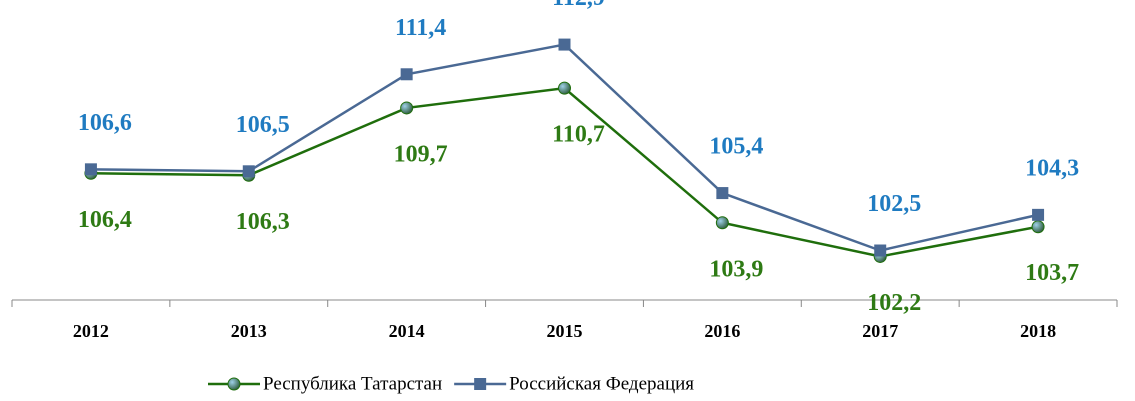 This screenshot has width=1135, height=401. Describe the element at coordinates (105, 220) in the screenshot. I see `data-label: 106,4` at that location.